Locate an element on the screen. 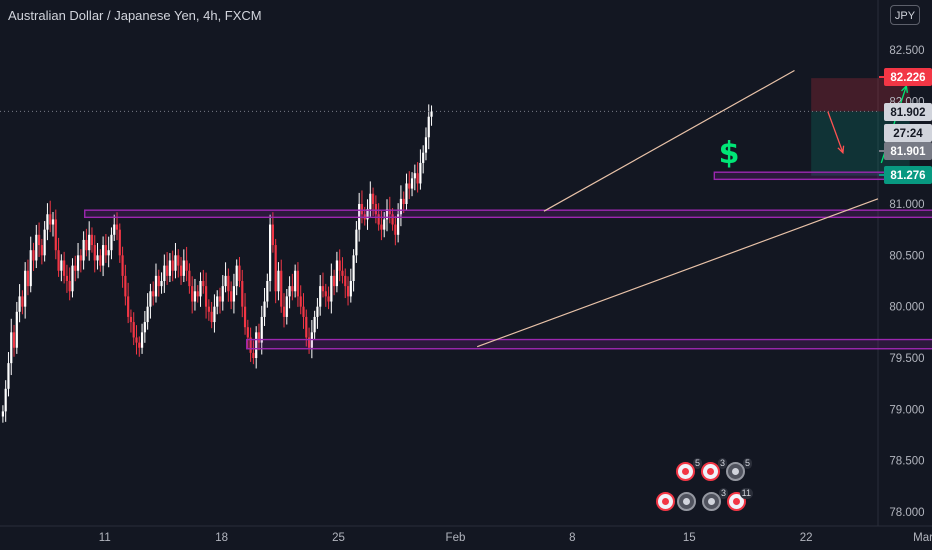 This screenshot has width=932, height=550. dividend-event-icon is located at coordinates (686, 501).